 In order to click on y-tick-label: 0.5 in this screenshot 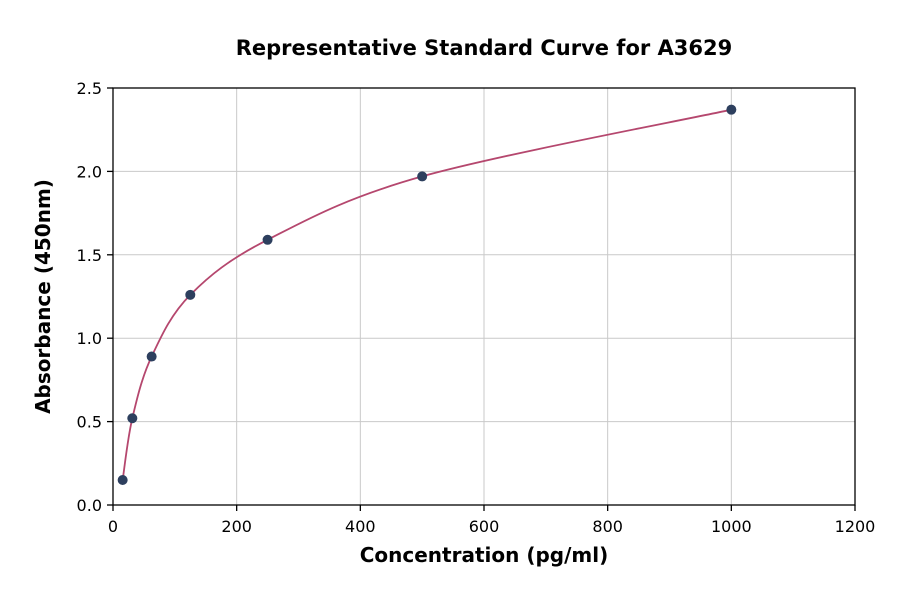, I will do `click(89, 422)`.